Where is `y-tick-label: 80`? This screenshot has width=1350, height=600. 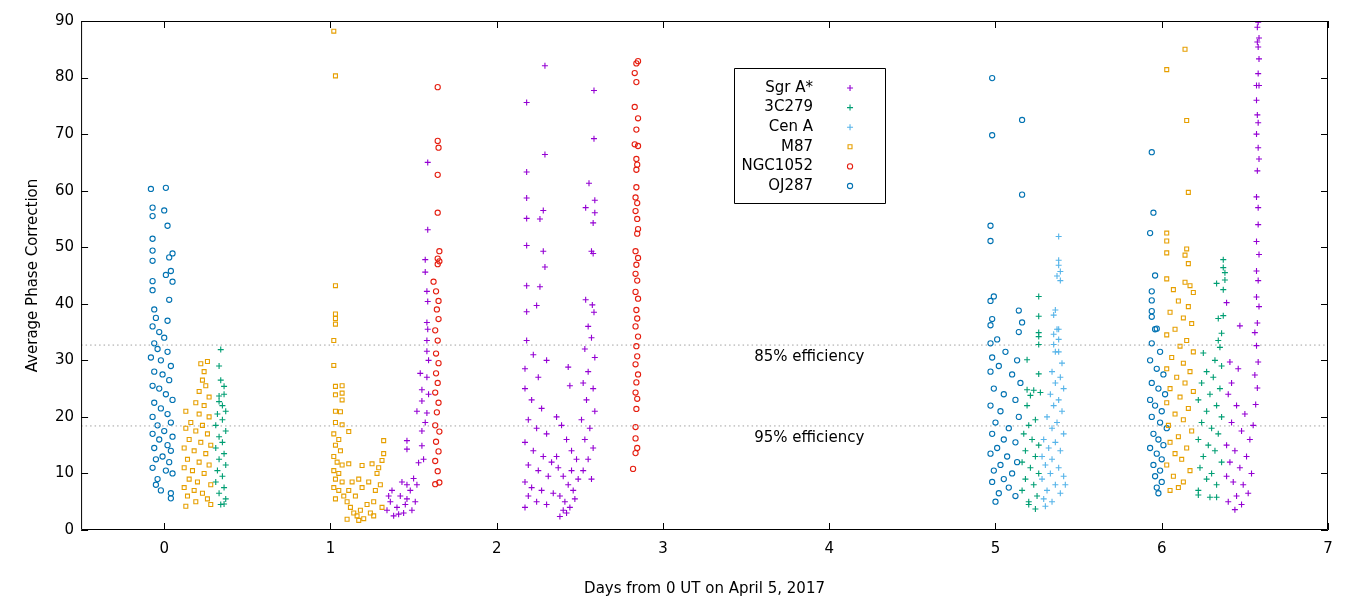
y-tick-label: 80 is located at coordinates (64, 76).